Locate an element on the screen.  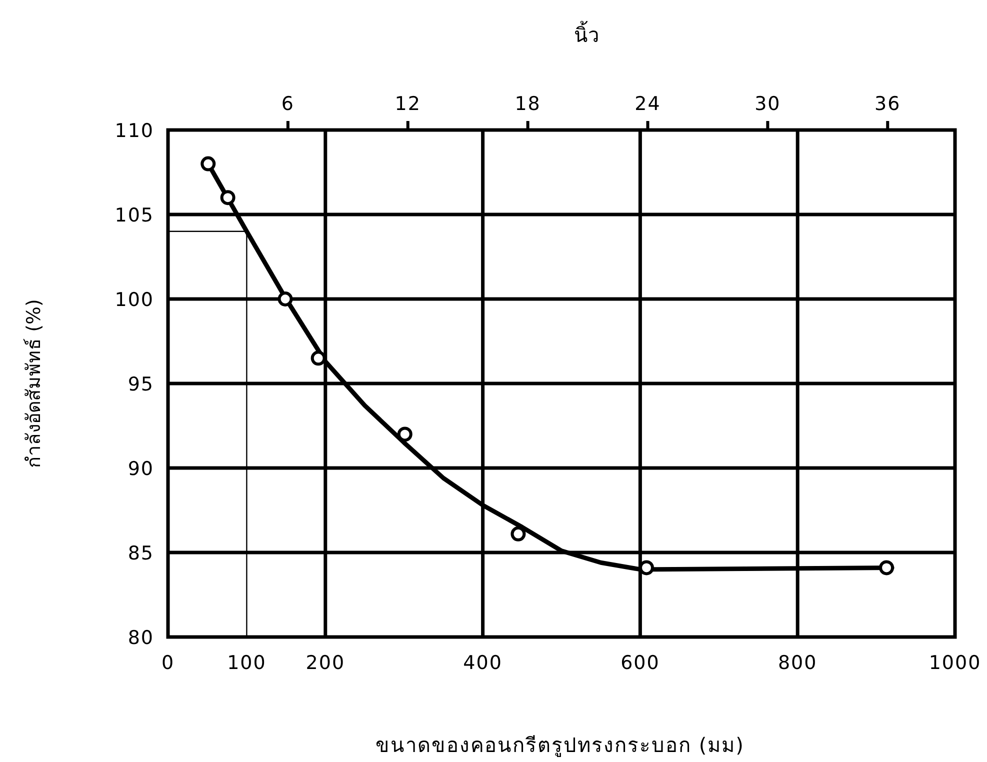
x2-tick-label: 36 is located at coordinates (887, 104).